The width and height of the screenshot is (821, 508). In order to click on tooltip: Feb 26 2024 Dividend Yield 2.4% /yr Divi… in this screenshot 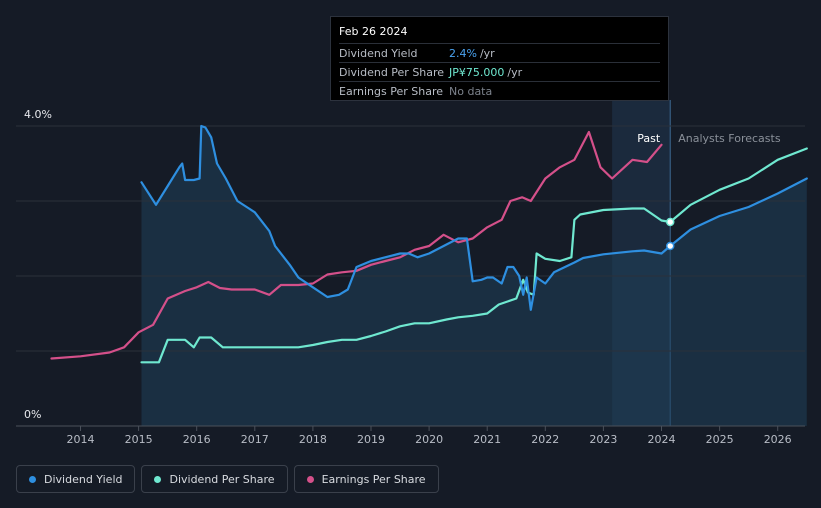, I will do `click(499, 58)`.